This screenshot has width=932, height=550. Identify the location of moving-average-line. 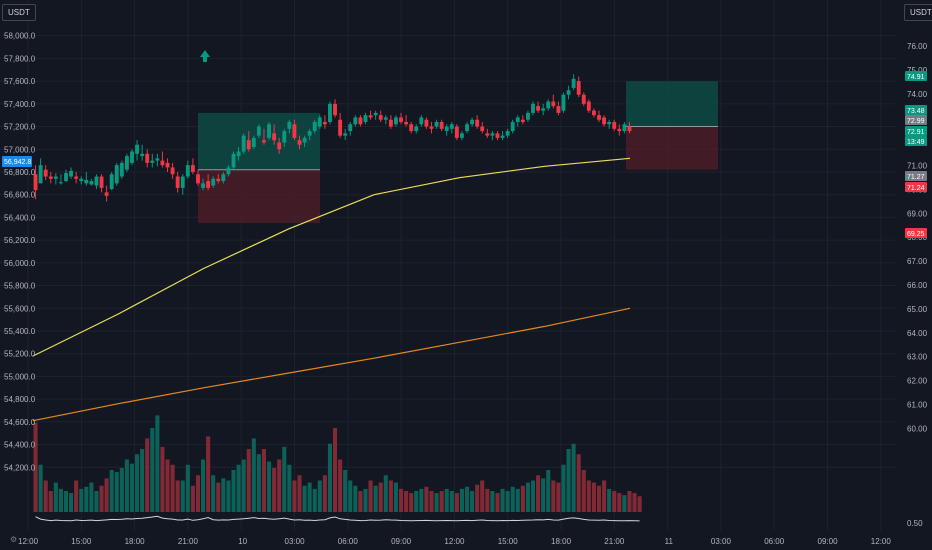
(331, 364).